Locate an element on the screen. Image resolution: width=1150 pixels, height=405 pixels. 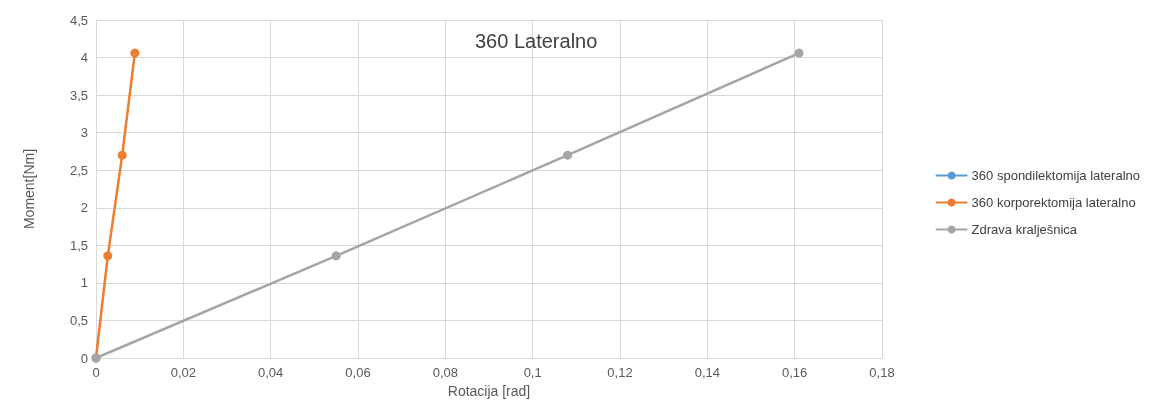
x-axis-title: Rotacija [rad] is located at coordinates (489, 390).